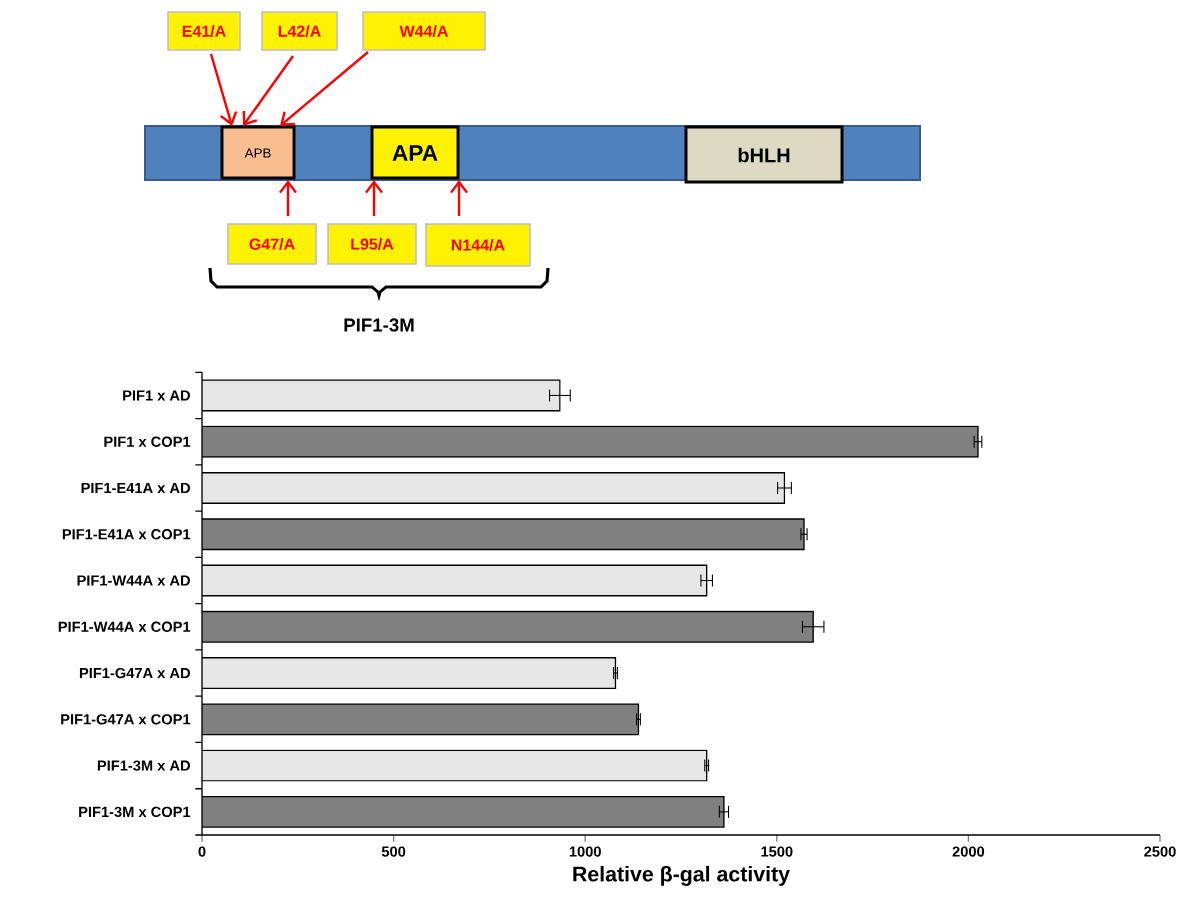  What do you see at coordinates (156, 395) in the screenshot?
I see `y-tick-label: PIF1 x AD` at bounding box center [156, 395].